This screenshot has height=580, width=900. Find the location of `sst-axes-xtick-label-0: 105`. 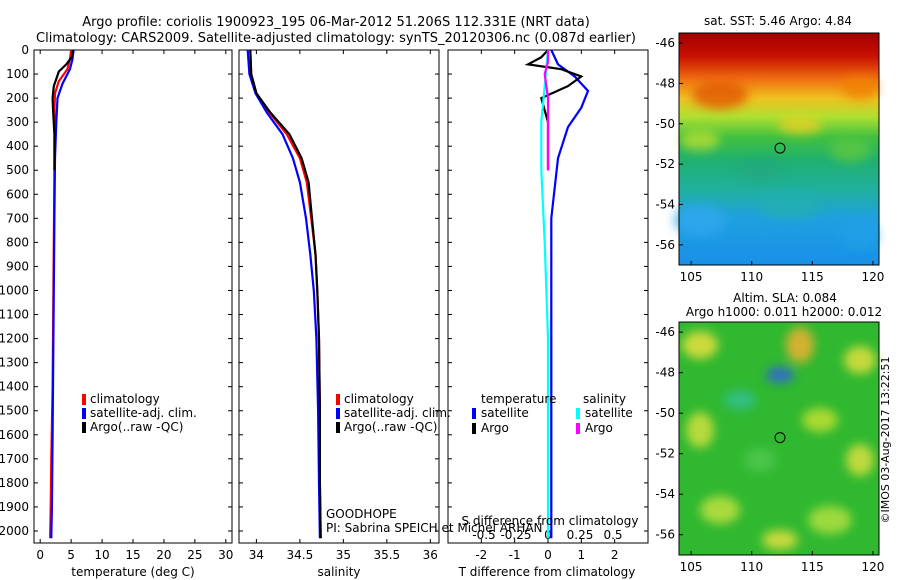

sst-axes-xtick-label-0: 105 is located at coordinates (691, 277).